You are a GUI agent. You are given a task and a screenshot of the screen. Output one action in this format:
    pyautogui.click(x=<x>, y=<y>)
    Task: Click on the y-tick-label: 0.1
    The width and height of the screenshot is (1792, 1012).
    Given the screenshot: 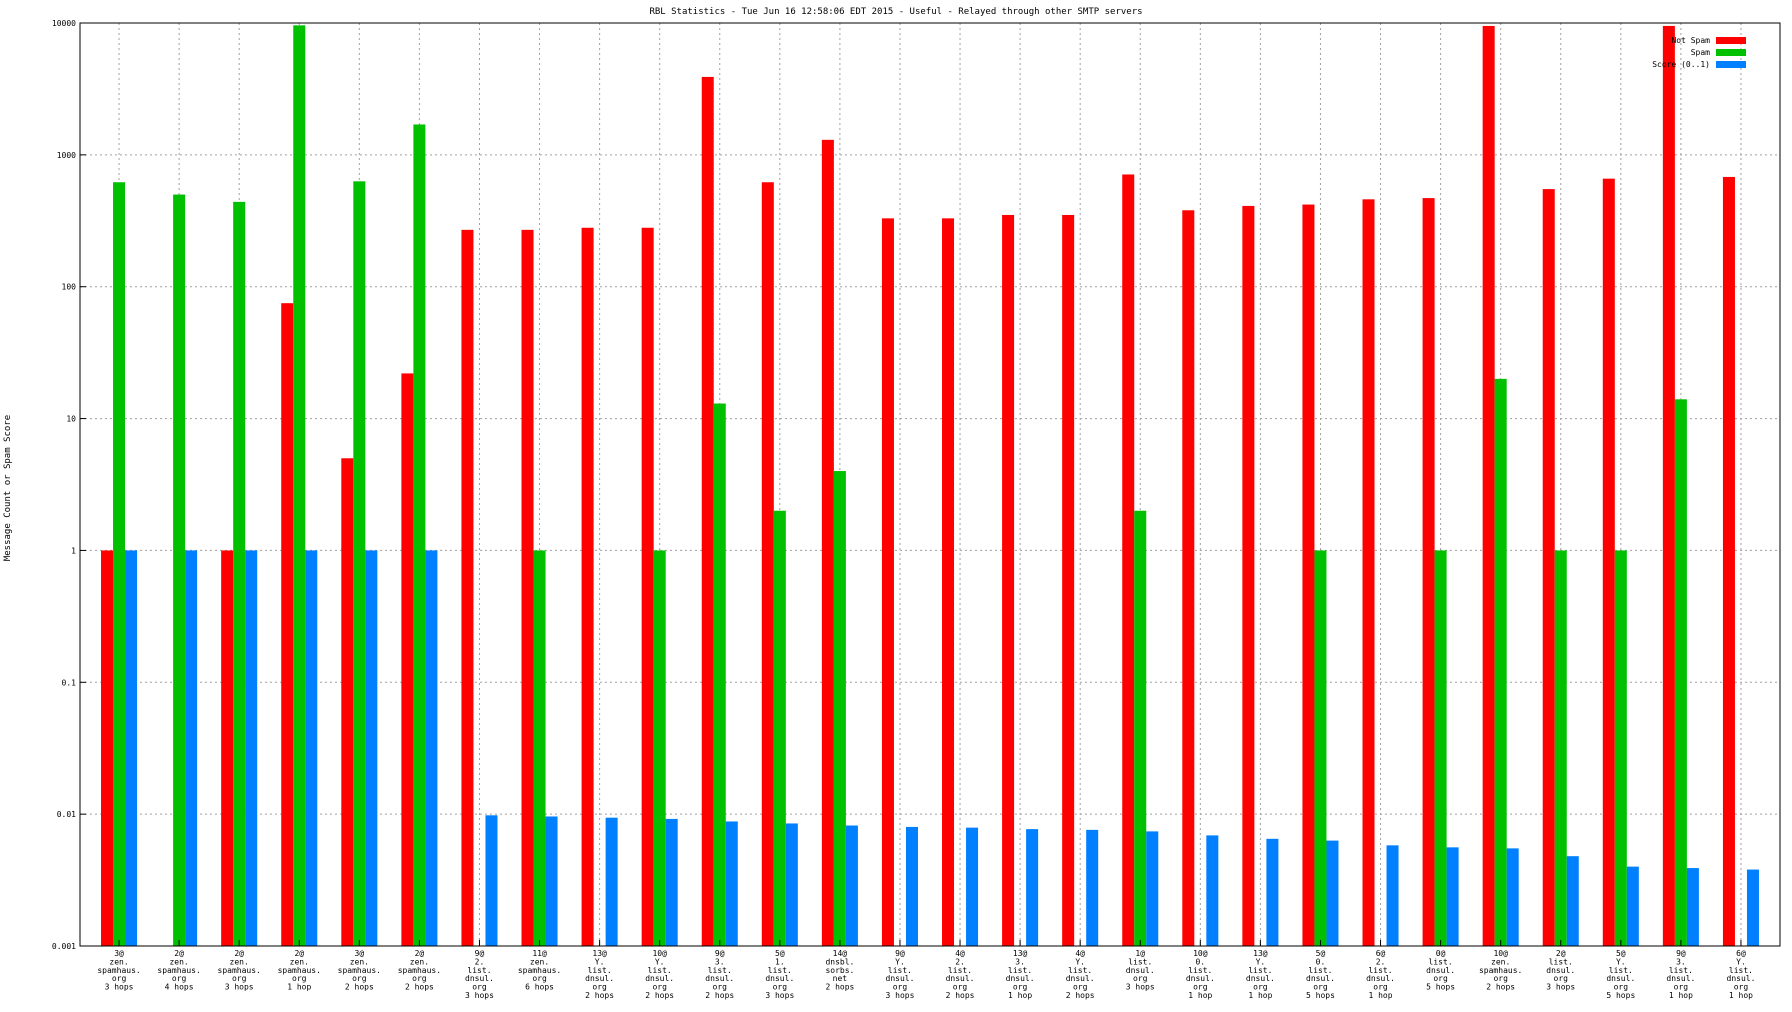 What is the action you would take?
    pyautogui.click(x=69, y=682)
    